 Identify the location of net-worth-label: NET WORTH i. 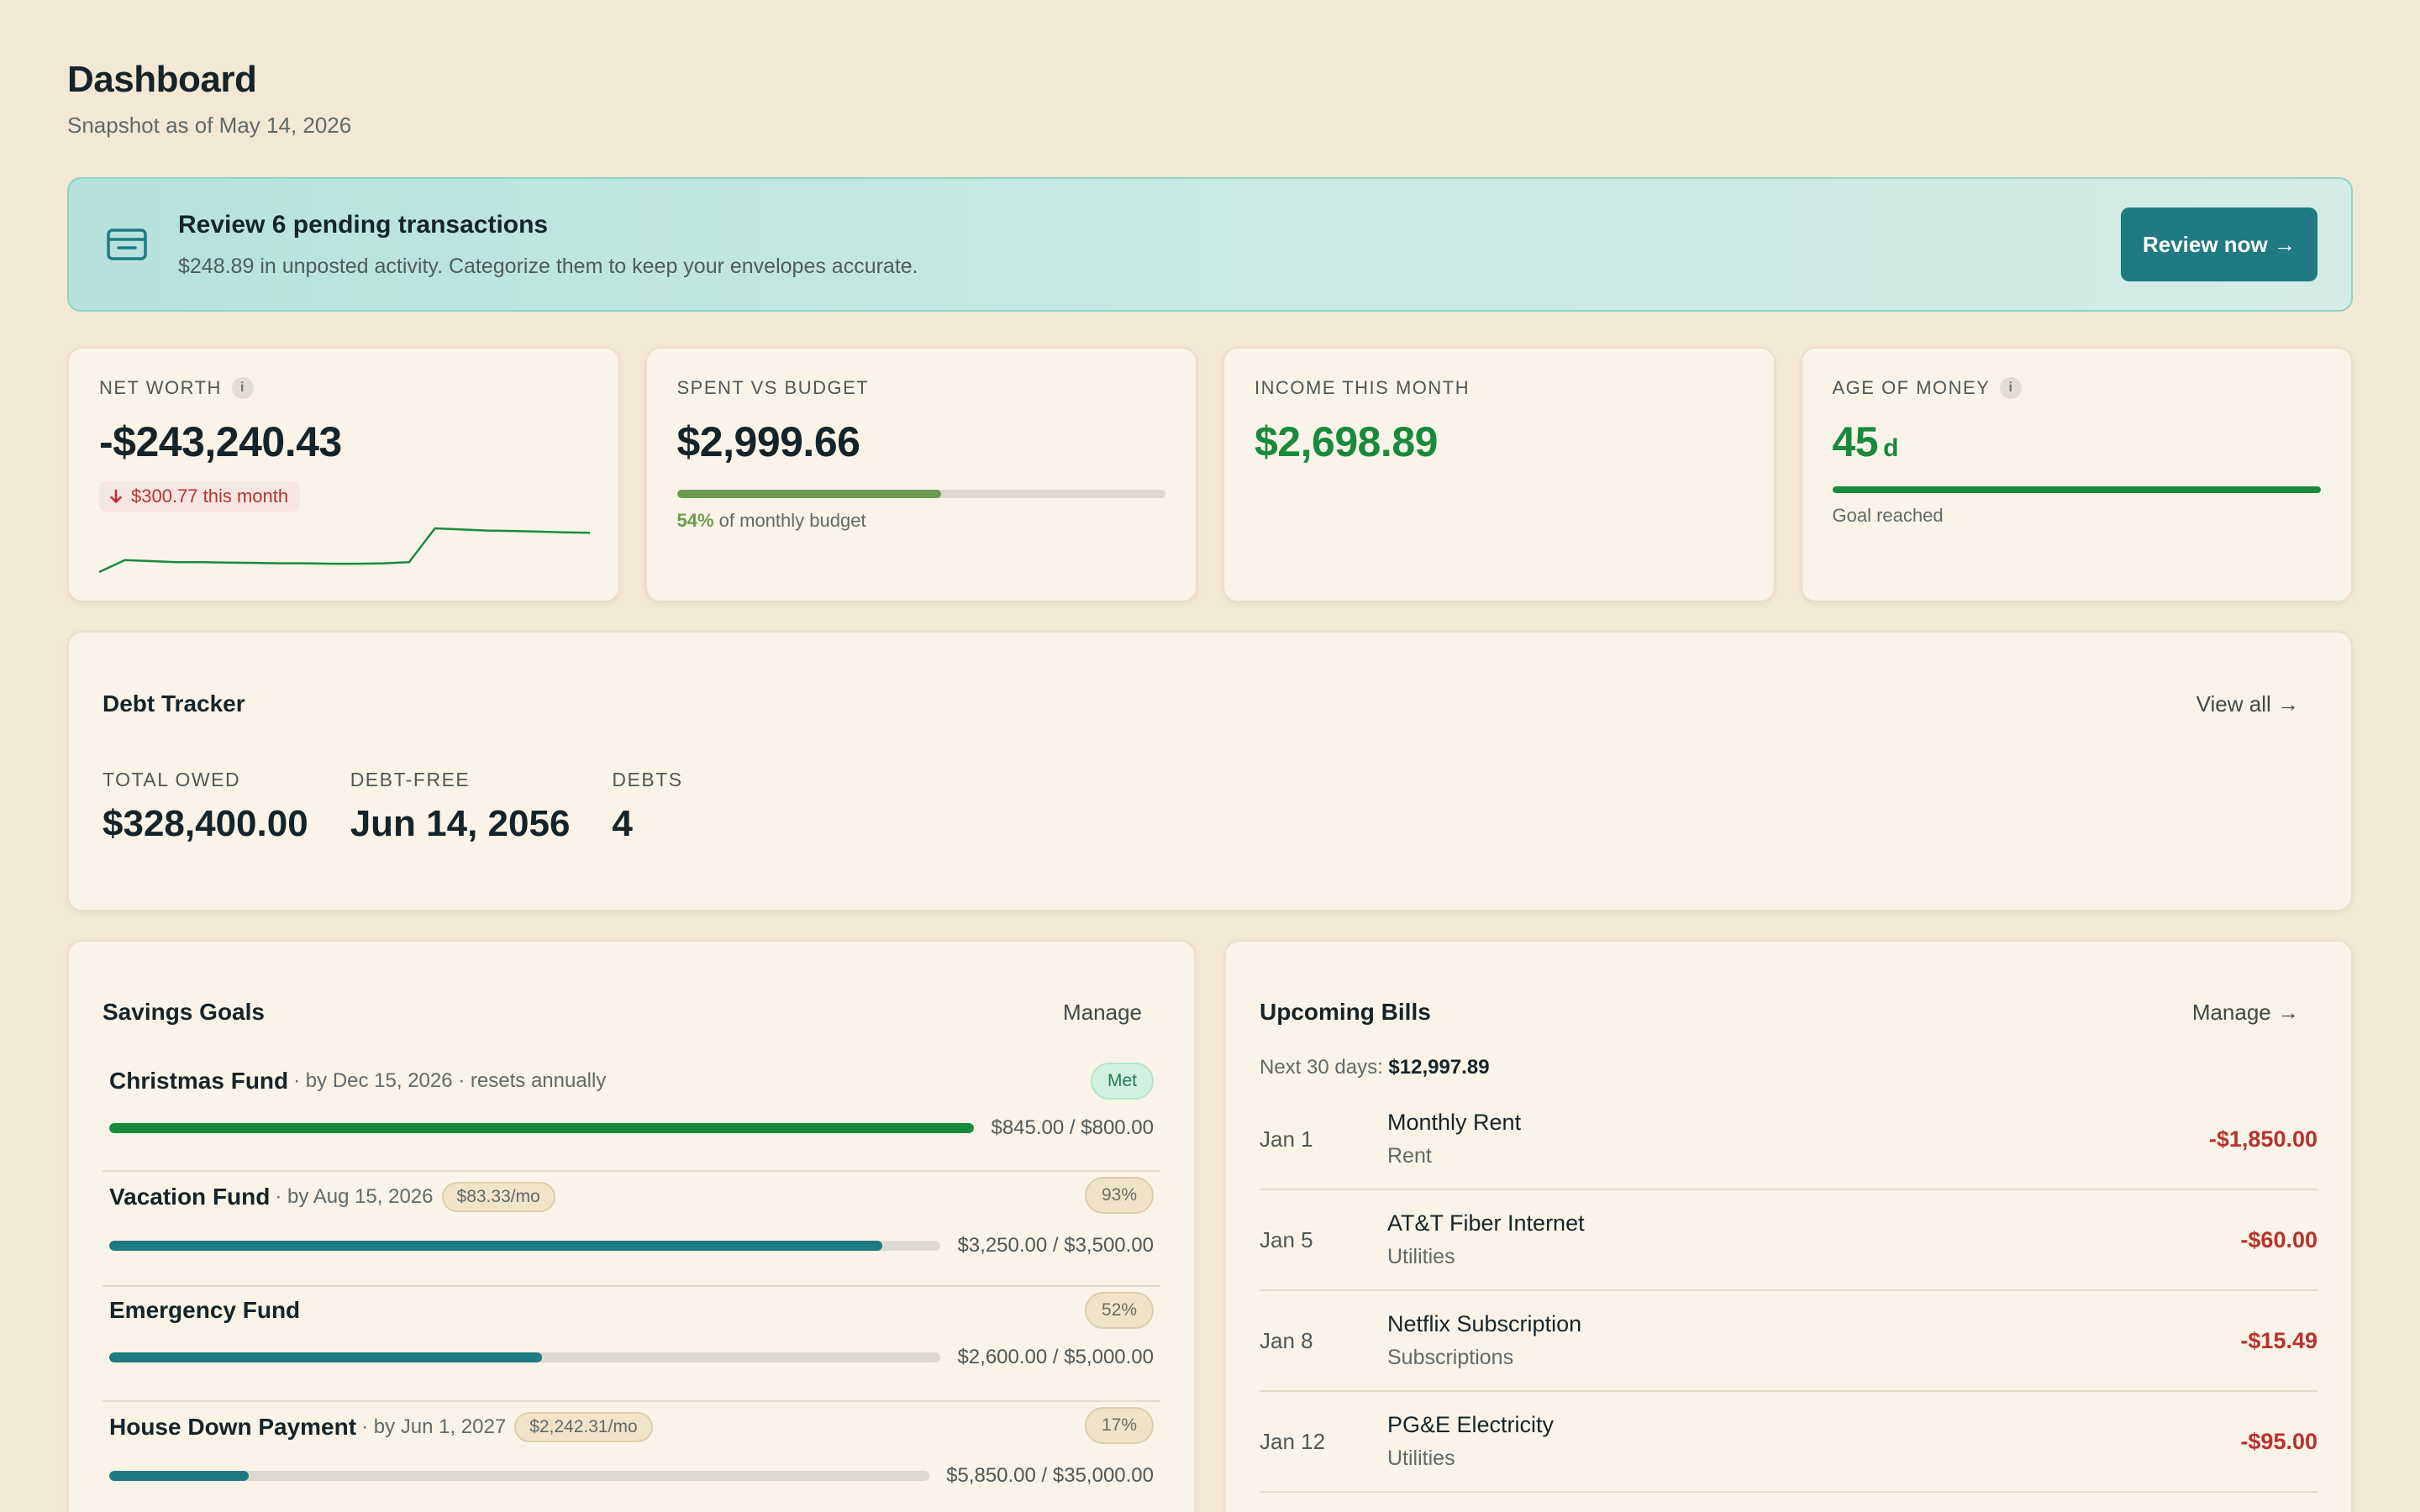
(344, 388).